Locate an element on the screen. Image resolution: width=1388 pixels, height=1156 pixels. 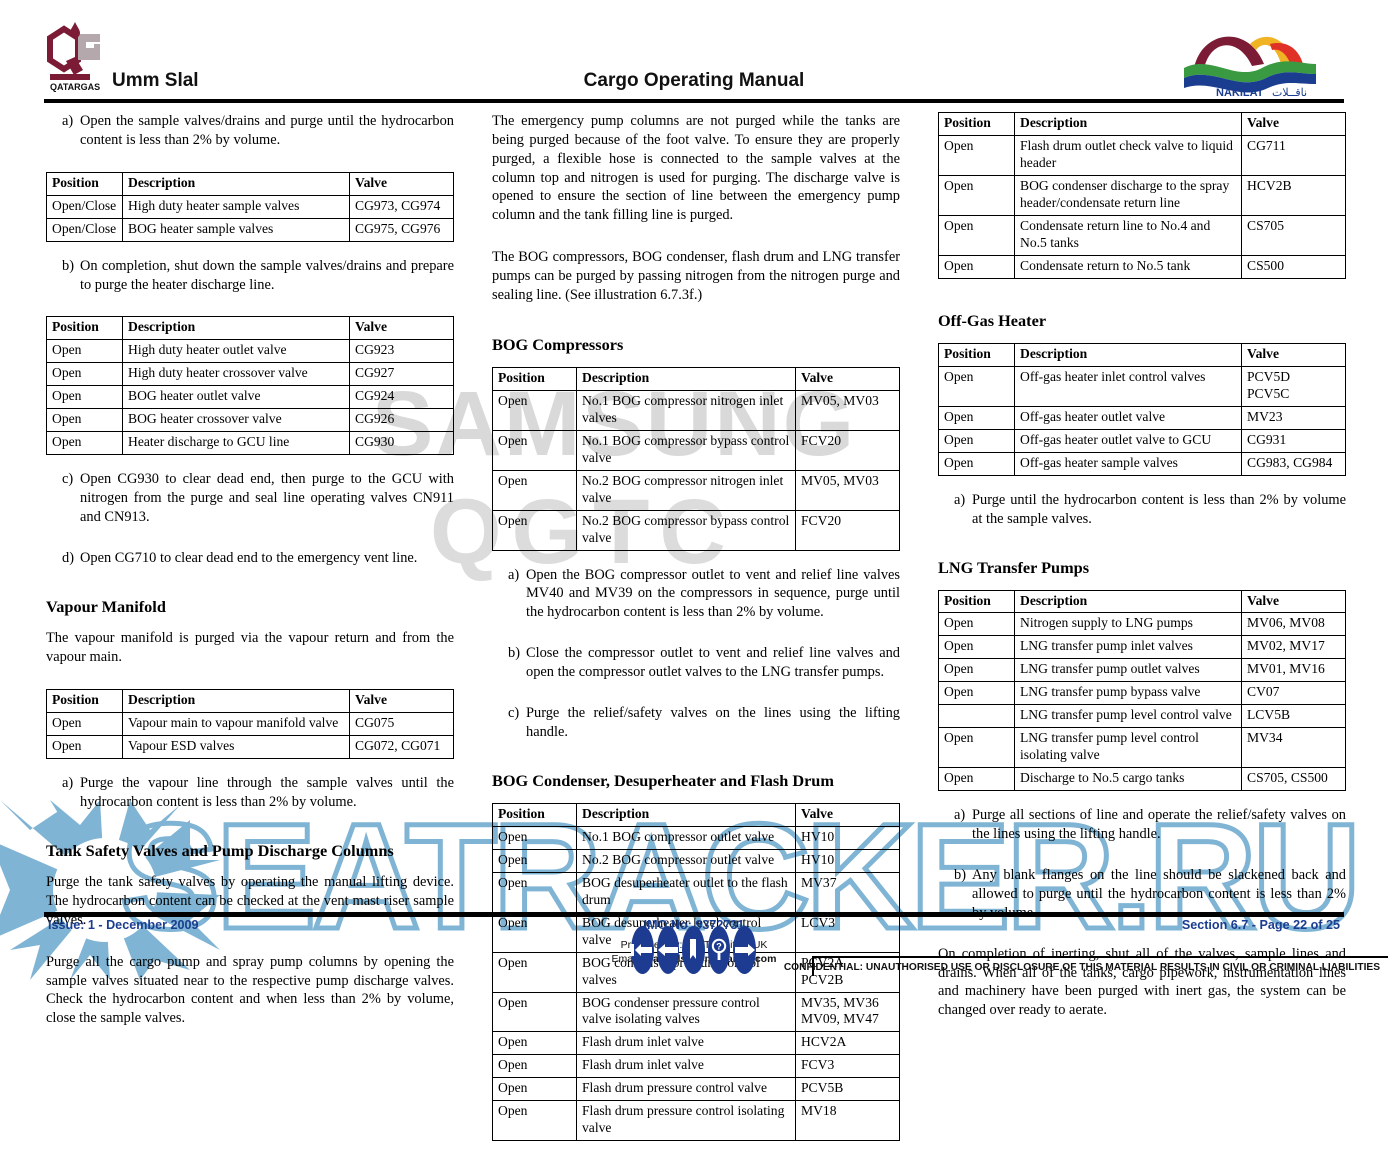
cell-valve: CG924 is located at coordinates (401, 397).